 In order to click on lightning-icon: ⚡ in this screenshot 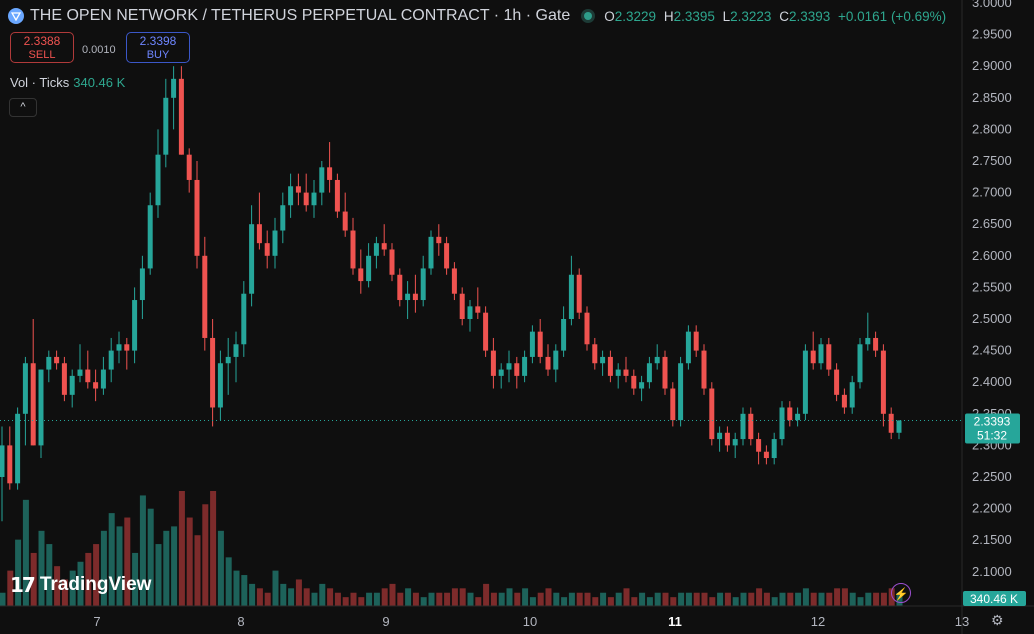, I will do `click(901, 593)`.